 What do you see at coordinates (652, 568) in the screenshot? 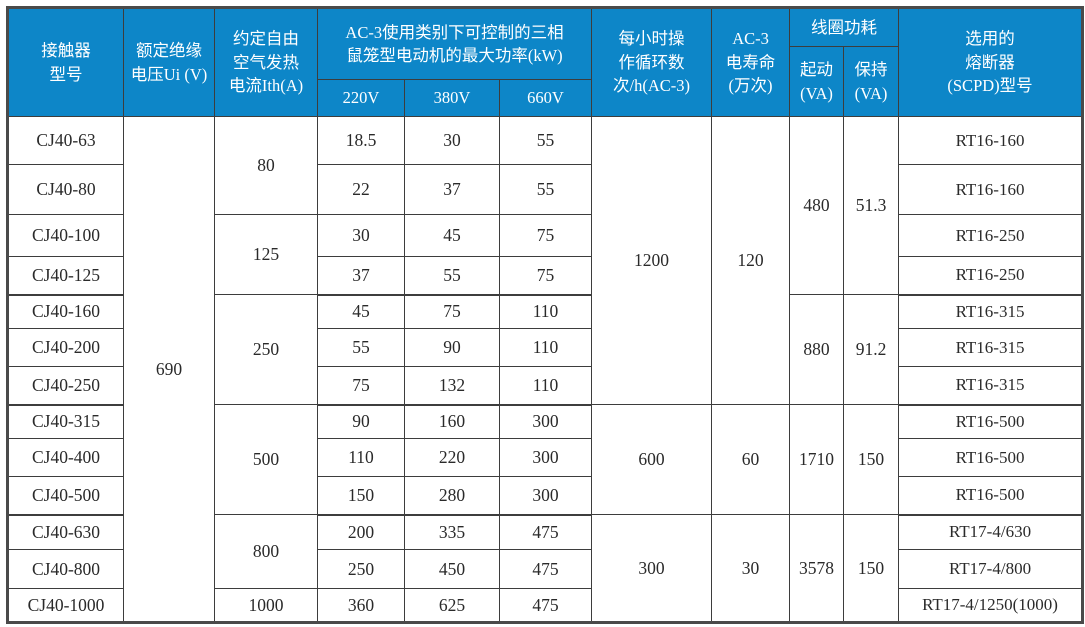
I see `cycles-cell: 300` at bounding box center [652, 568].